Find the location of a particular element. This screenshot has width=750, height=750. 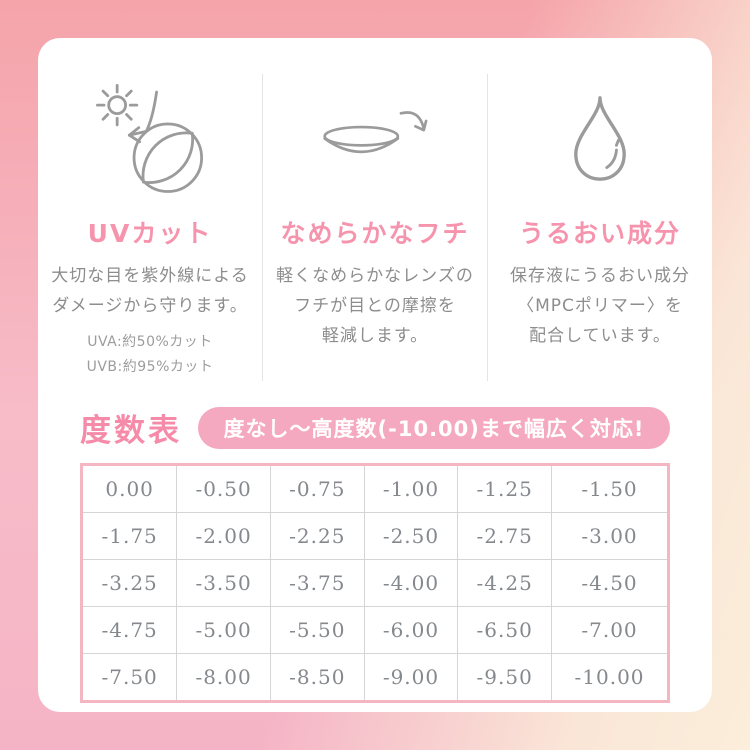

power-cell: -3.00 is located at coordinates (610, 536).